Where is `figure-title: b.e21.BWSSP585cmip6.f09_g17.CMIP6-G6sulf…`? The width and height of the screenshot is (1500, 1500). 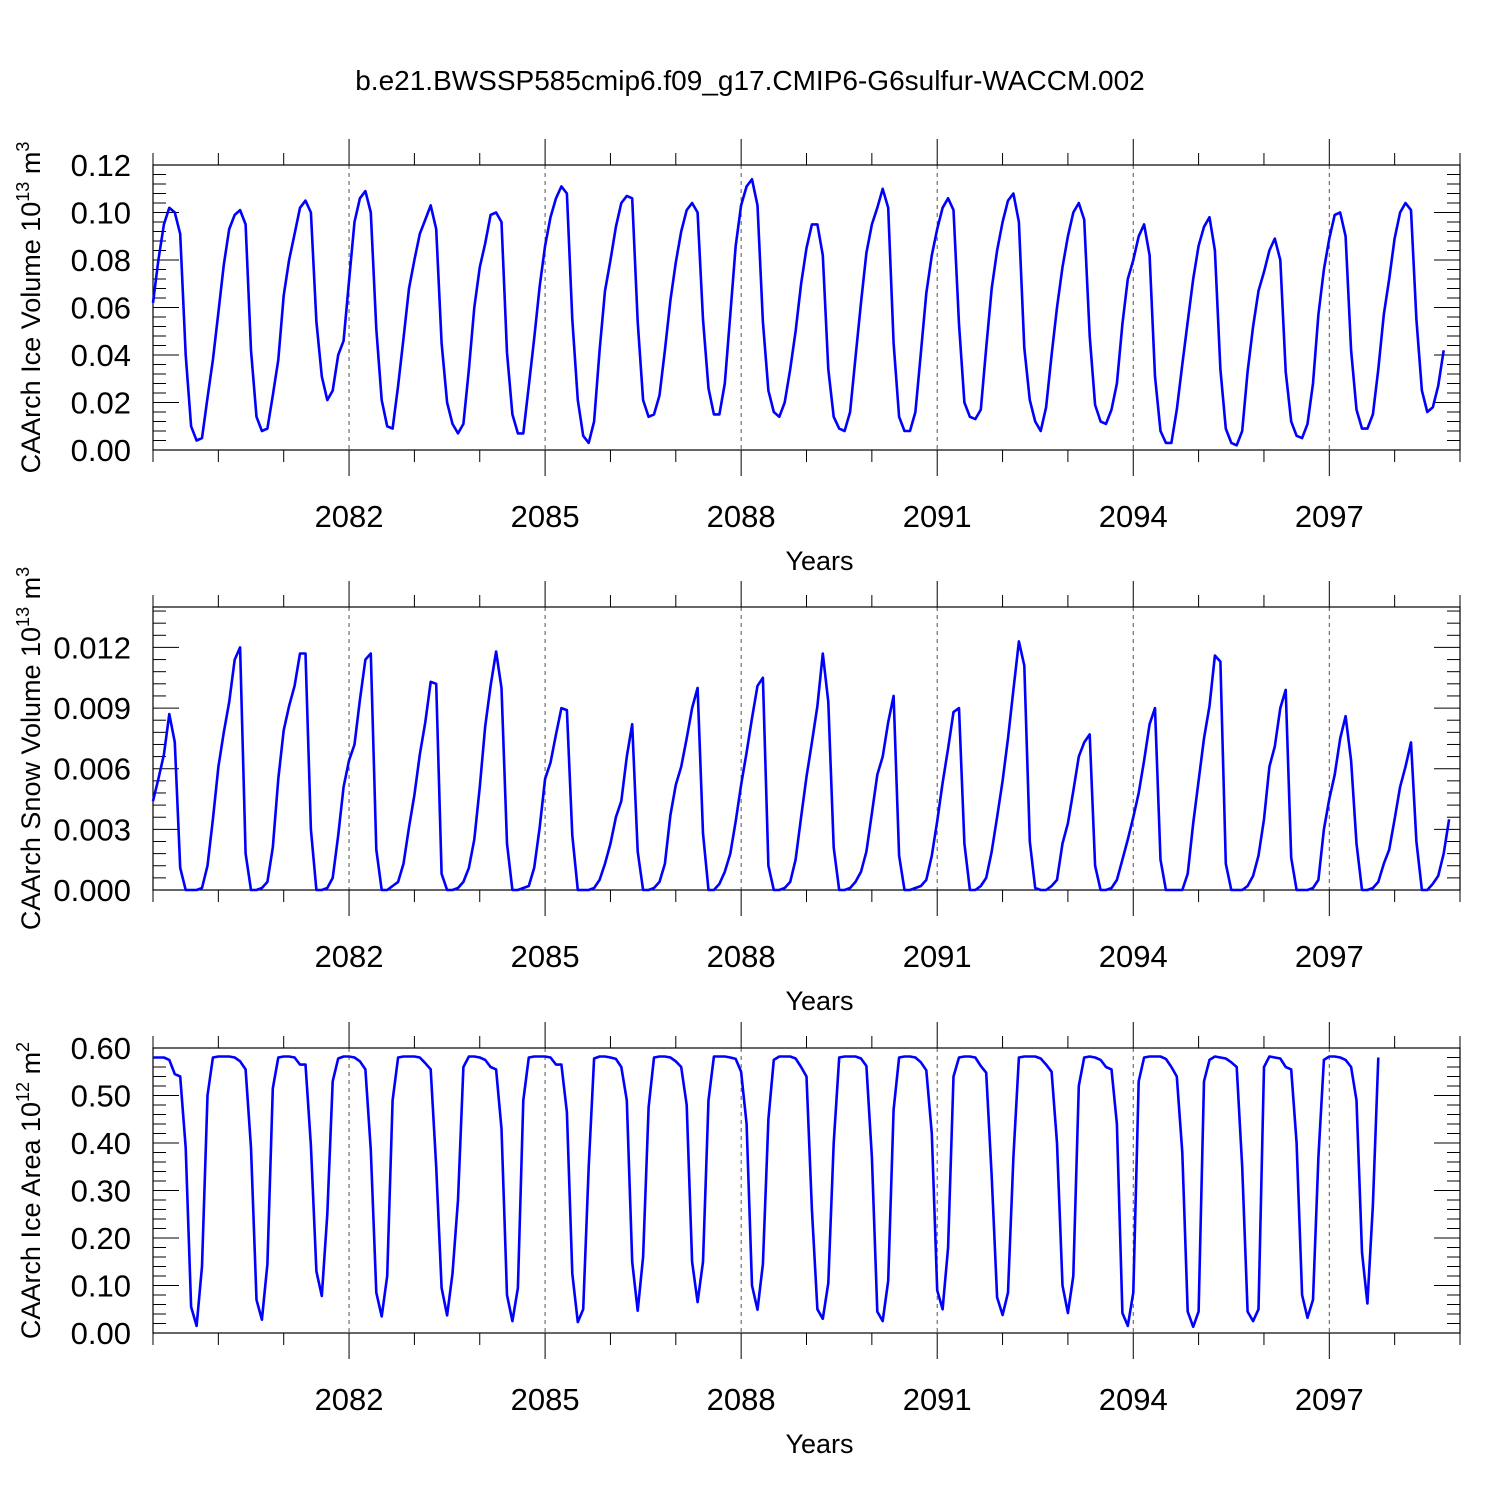
figure-title: b.e21.BWSSP585cmip6.f09_g17.CMIP6-G6sulf… is located at coordinates (750, 80).